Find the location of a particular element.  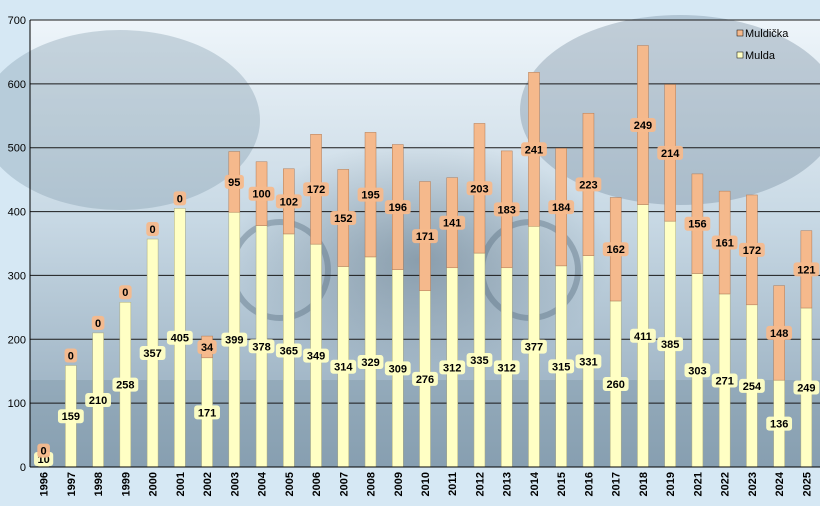

x-tick-label-2010: 2010 is located at coordinates (426, 484).